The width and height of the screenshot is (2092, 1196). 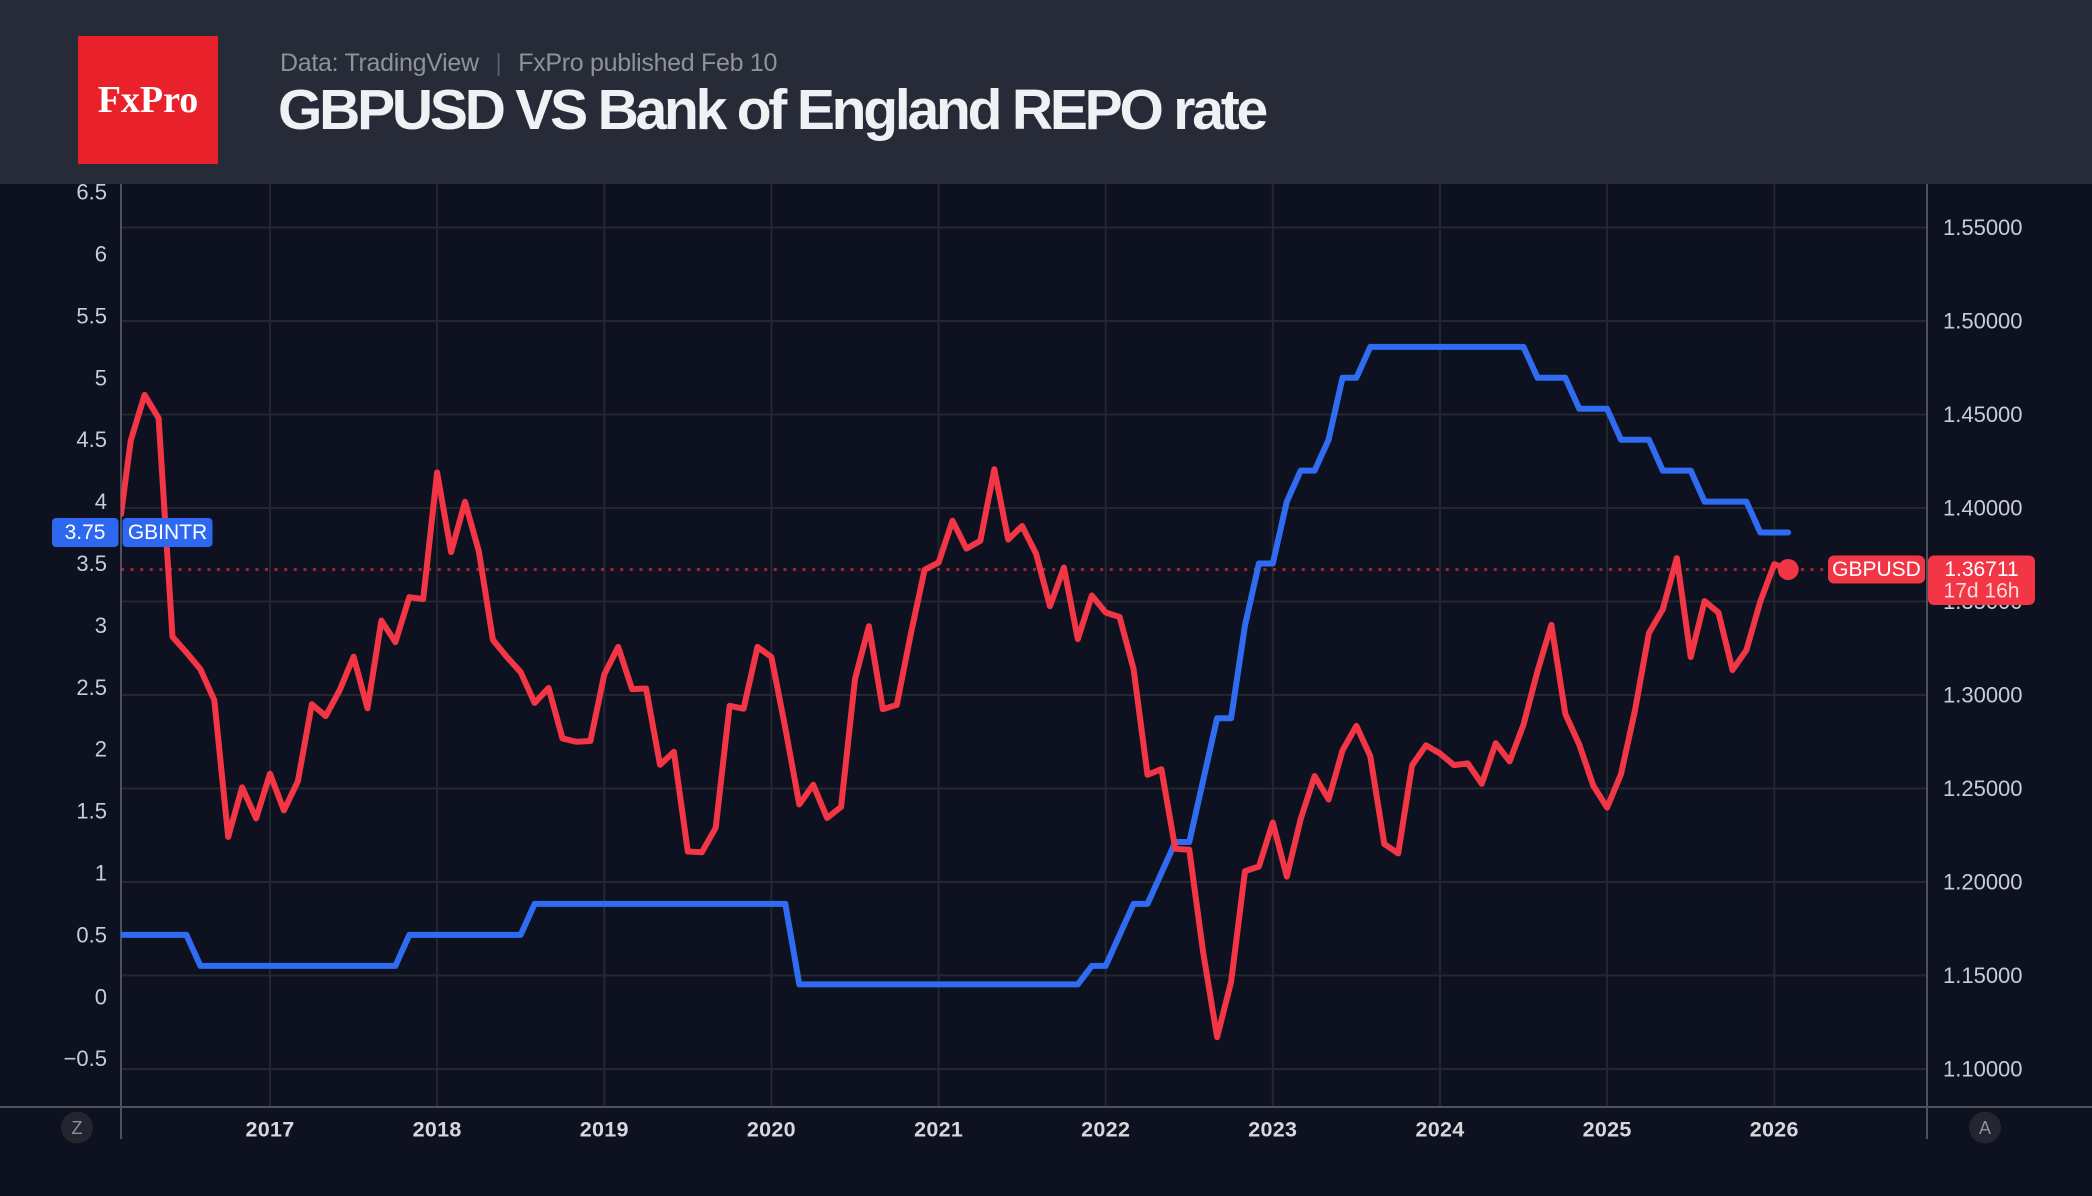 I want to click on svg-text: 2017, so click(x=269, y=1130).